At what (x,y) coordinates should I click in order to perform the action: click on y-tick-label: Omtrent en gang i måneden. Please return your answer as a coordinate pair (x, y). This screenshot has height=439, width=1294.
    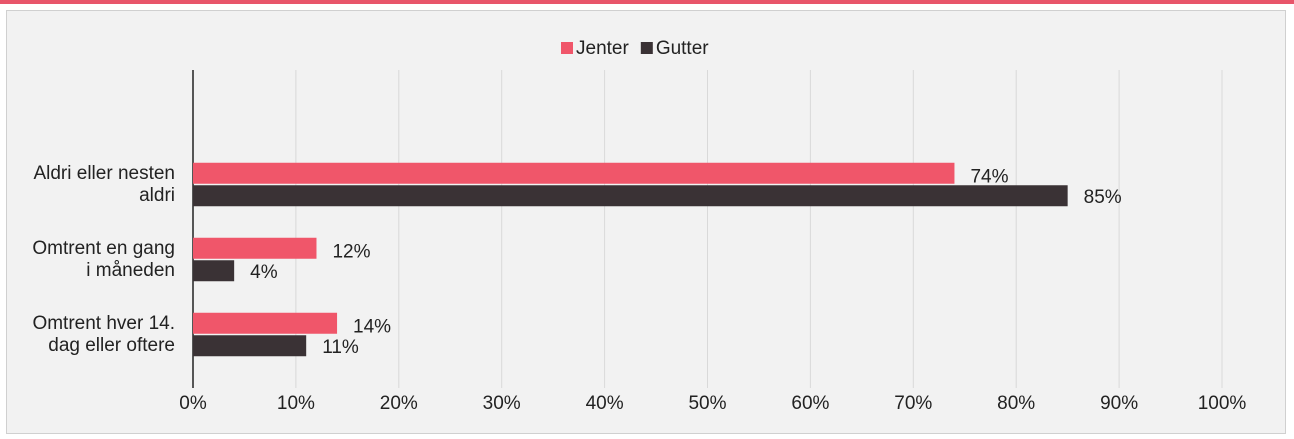
    Looking at the image, I should click on (103, 259).